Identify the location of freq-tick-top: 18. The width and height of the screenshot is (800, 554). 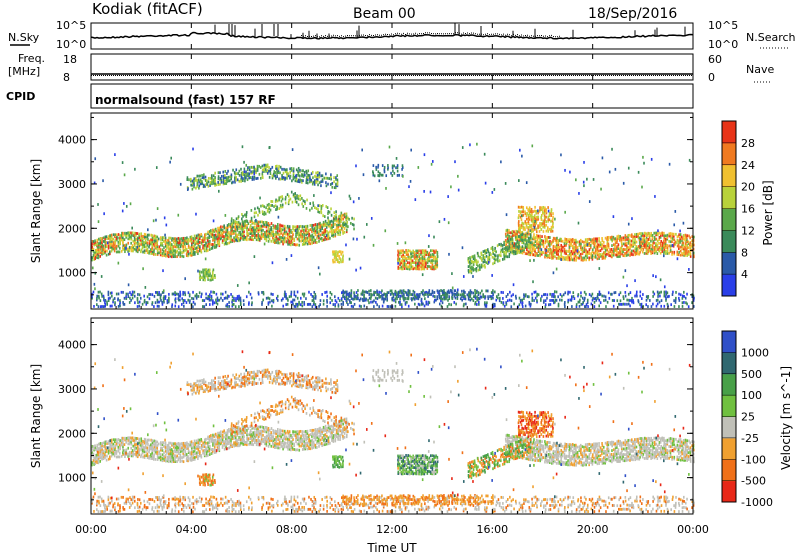
(70, 59).